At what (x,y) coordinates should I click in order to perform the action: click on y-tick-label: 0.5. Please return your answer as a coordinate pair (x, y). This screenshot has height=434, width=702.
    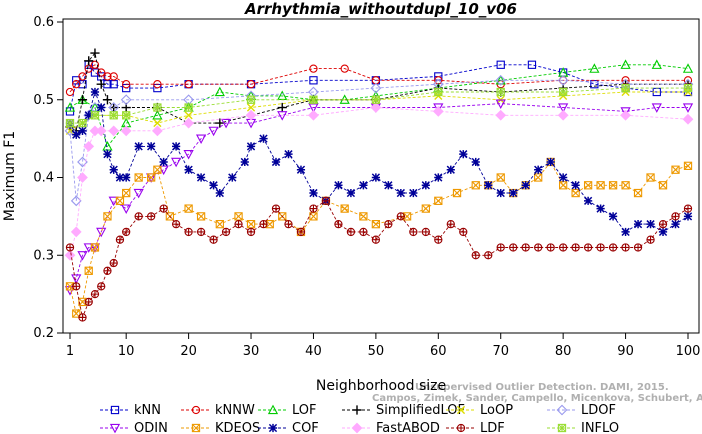
    Looking at the image, I should click on (43, 100).